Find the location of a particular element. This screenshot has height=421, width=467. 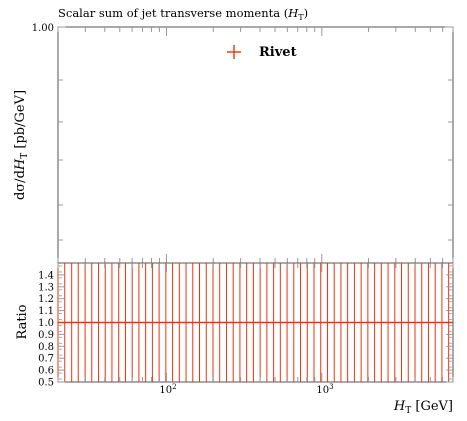

ratio-y-tick-label: 0.6 is located at coordinates (46, 371).